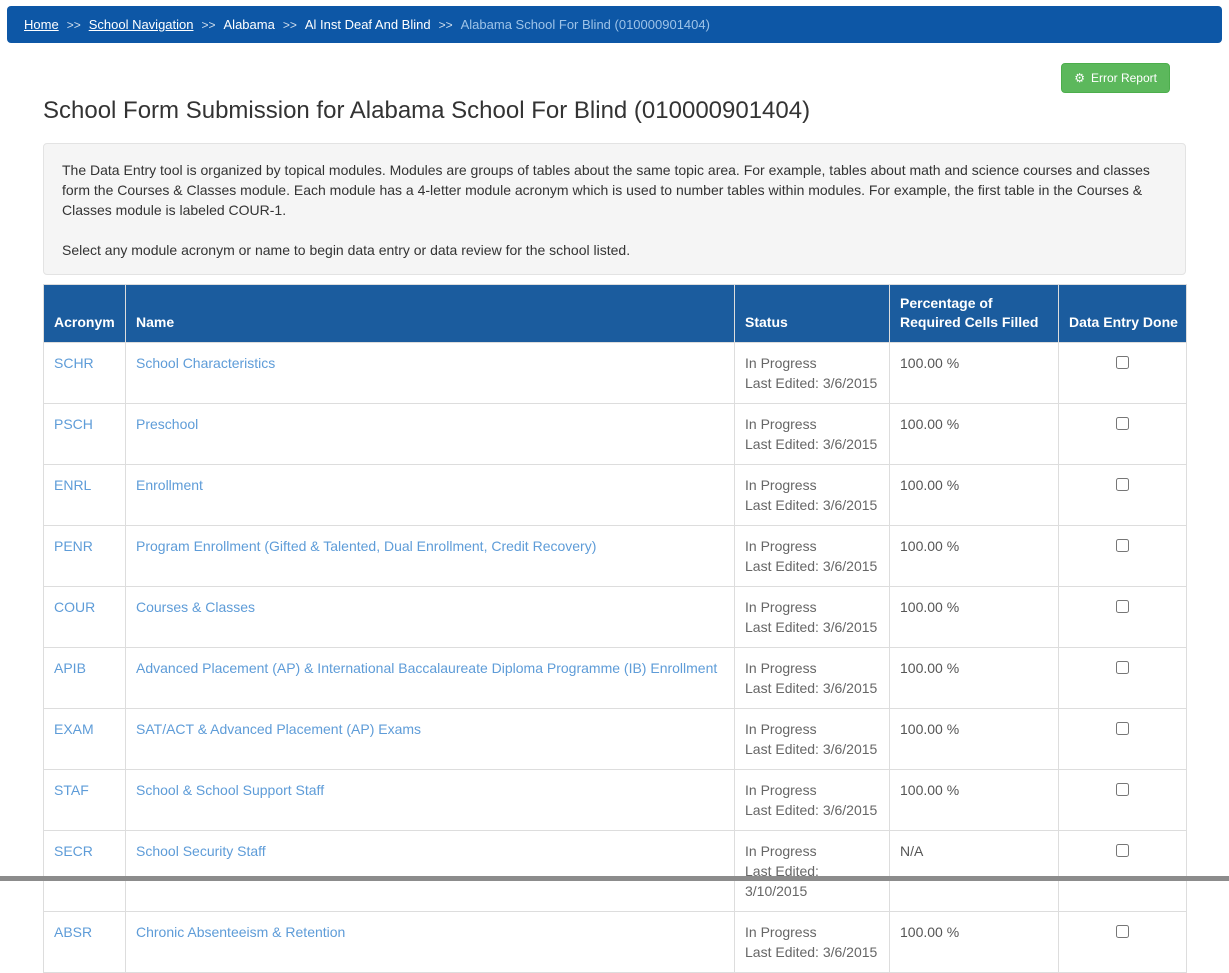 The image size is (1229, 973). Describe the element at coordinates (85, 314) in the screenshot. I see `header-acronym: Acronym` at that location.